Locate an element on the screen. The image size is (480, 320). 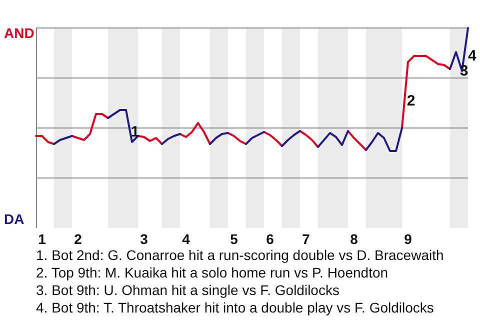
text: AND is located at coordinates (19, 33).